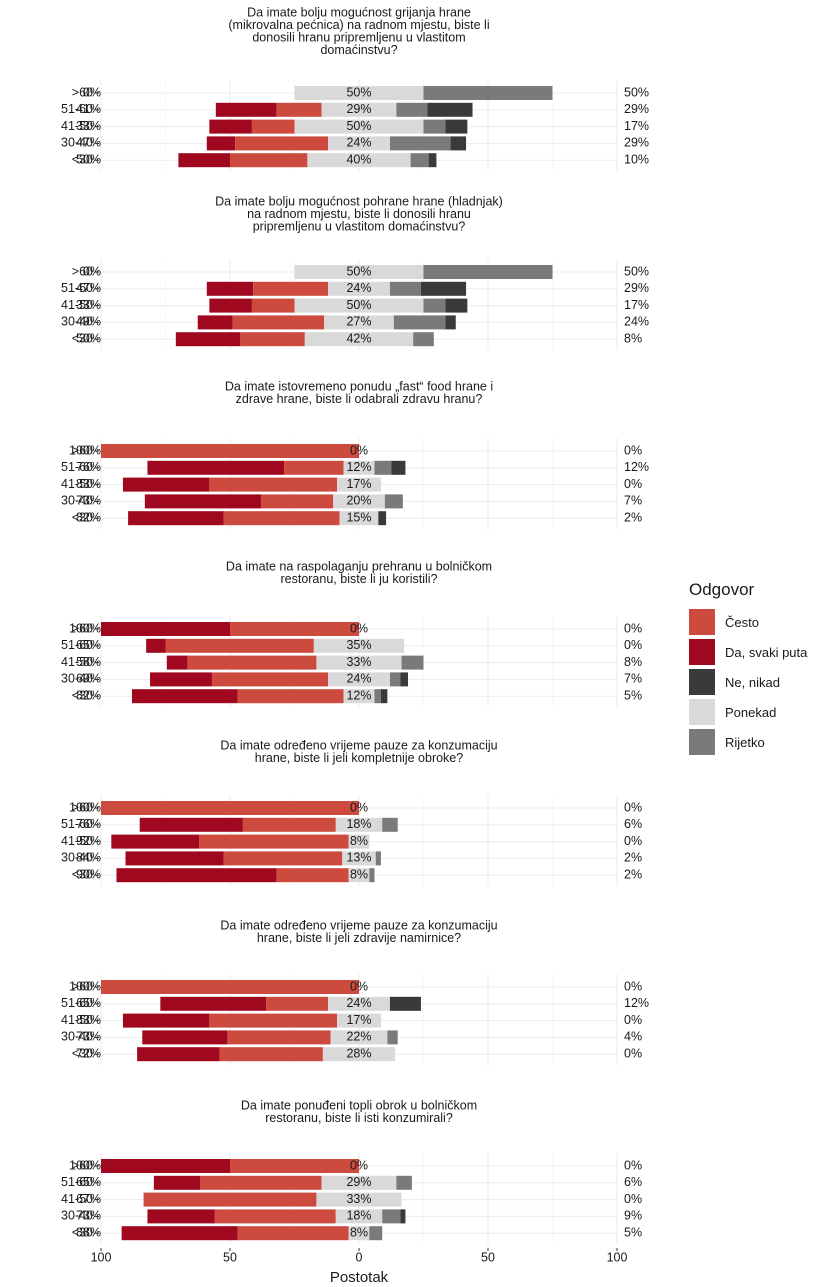 The height and width of the screenshot is (1287, 831). I want to click on left-percent-label: 65%, so click(88, 645).